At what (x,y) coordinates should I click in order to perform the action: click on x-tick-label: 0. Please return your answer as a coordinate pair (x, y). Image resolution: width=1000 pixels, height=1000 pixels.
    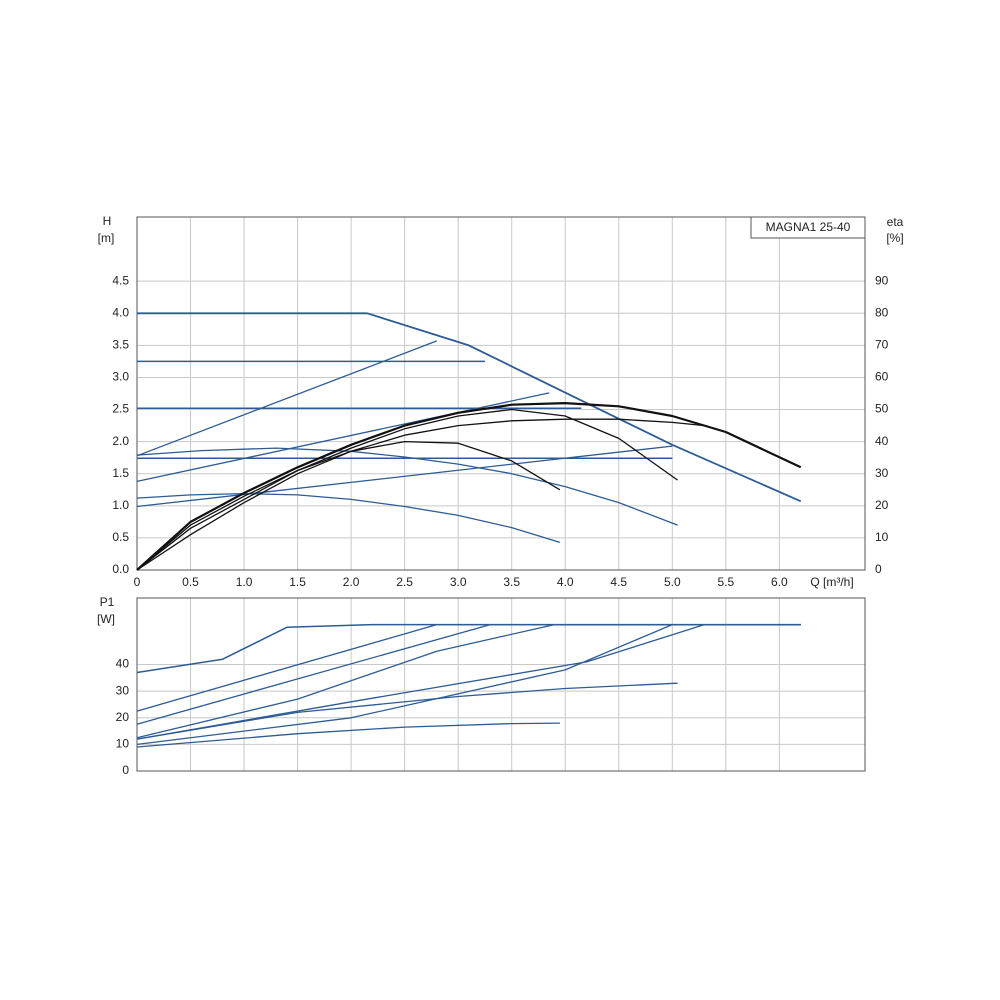
    Looking at the image, I should click on (137, 582).